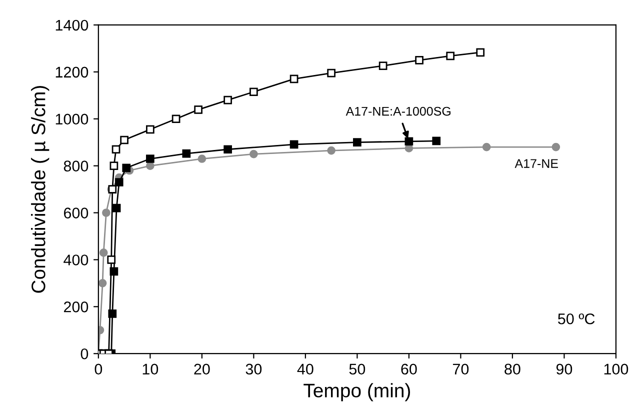  I want to click on x-tick-label: 80, so click(512, 369).